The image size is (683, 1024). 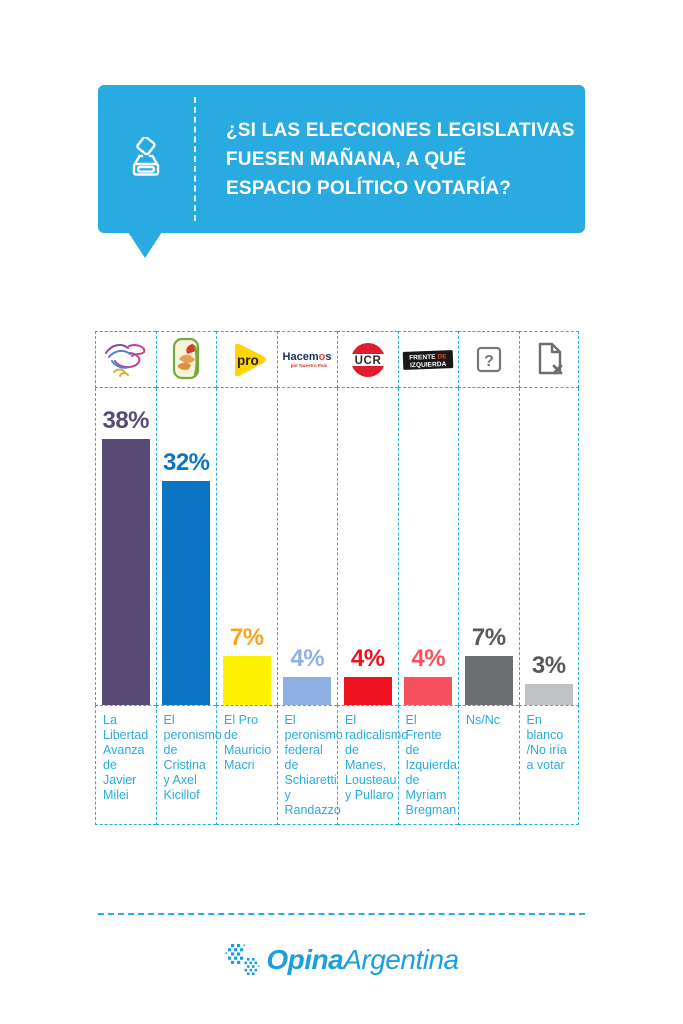 What do you see at coordinates (246, 637) in the screenshot?
I see `value-label-pro-macri: 7%` at bounding box center [246, 637].